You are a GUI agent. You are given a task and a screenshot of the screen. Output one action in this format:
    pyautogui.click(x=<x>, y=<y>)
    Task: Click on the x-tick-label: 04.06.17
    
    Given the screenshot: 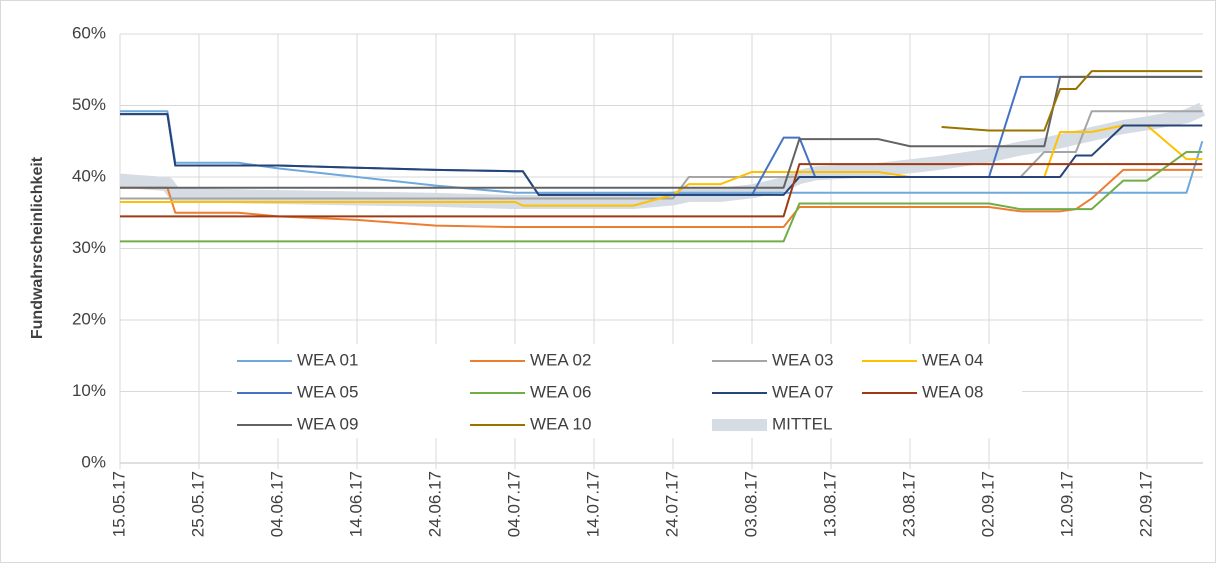 What is the action you would take?
    pyautogui.click(x=276, y=504)
    